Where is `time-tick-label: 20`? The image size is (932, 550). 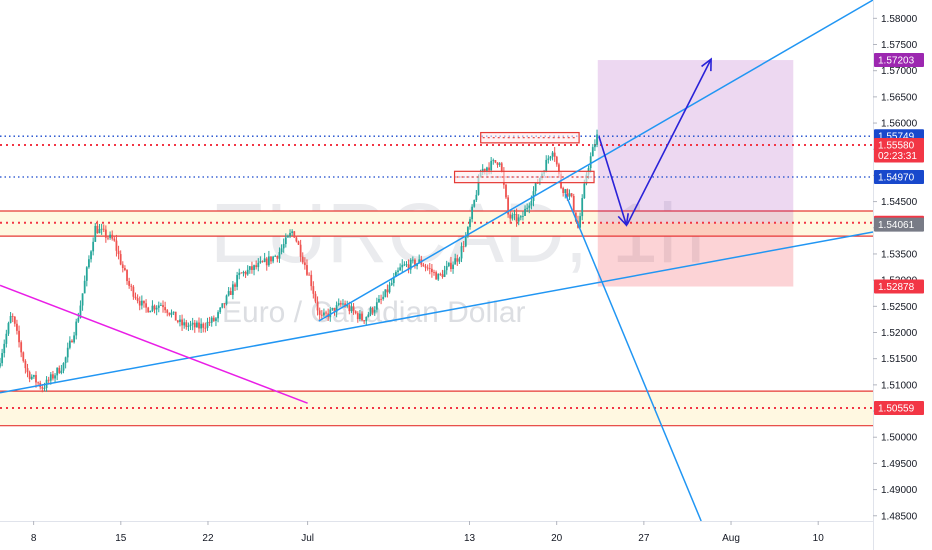
time-tick-label: 20 is located at coordinates (557, 538).